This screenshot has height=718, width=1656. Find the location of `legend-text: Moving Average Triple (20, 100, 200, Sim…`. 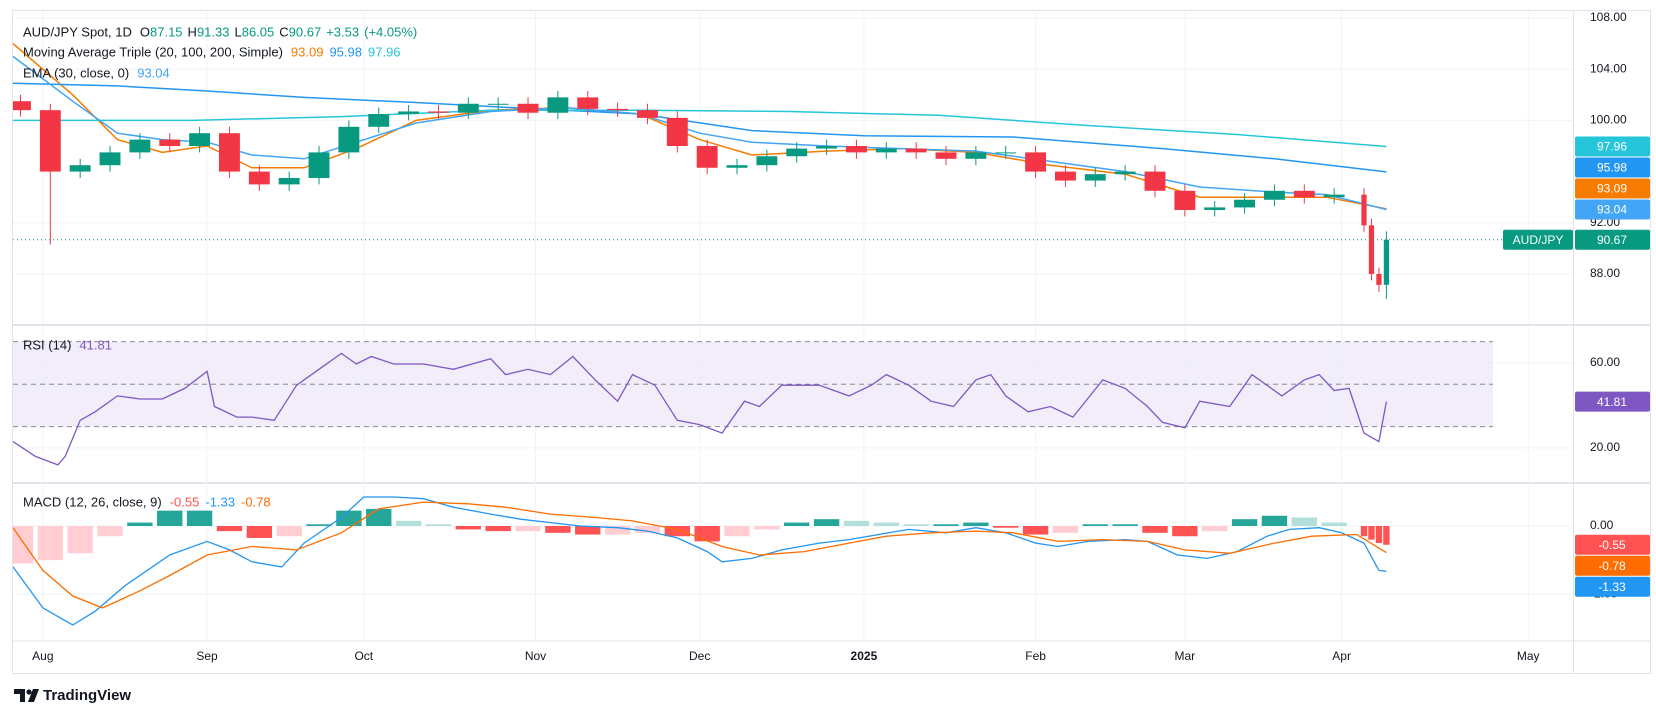

legend-text: Moving Average Triple (20, 100, 200, Sim… is located at coordinates (153, 51).